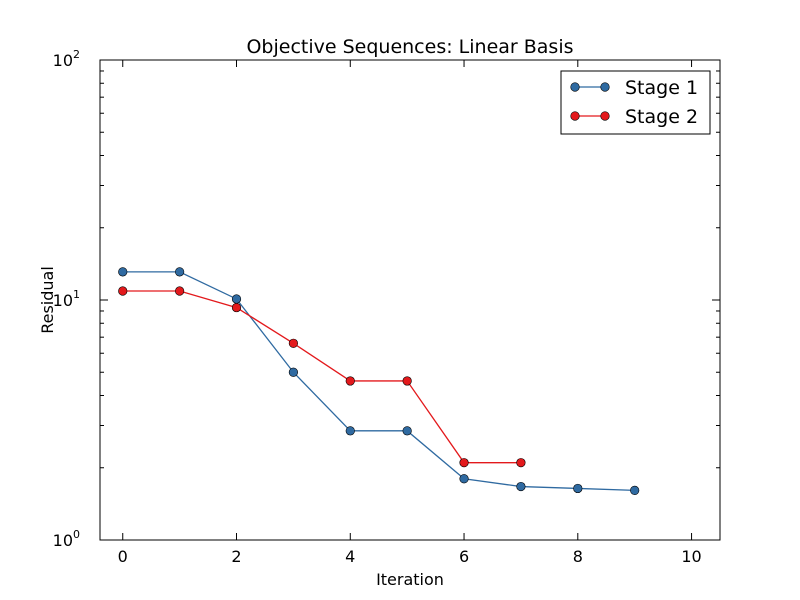 The width and height of the screenshot is (800, 600). What do you see at coordinates (409, 47) in the screenshot?
I see `chart-title: Objective Sequences: Linear Basis` at bounding box center [409, 47].